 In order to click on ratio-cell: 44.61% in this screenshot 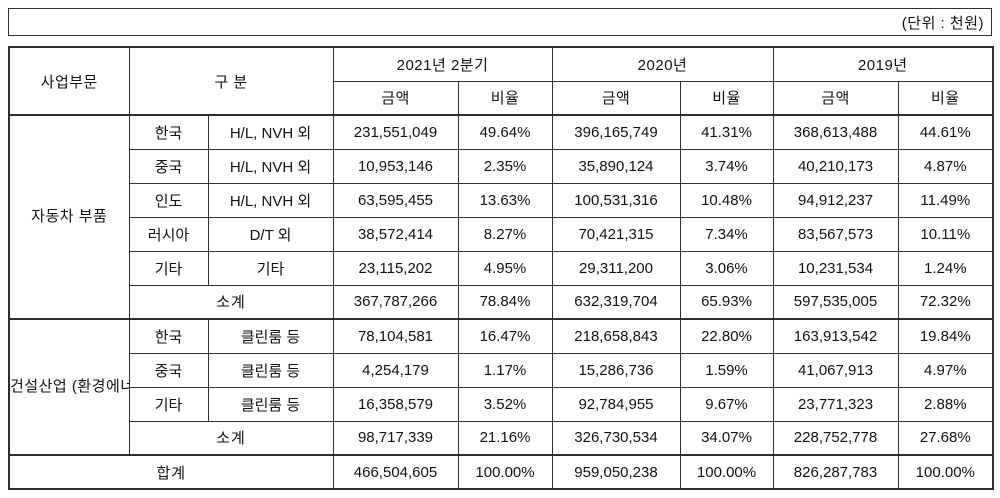, I will do `click(945, 132)`.